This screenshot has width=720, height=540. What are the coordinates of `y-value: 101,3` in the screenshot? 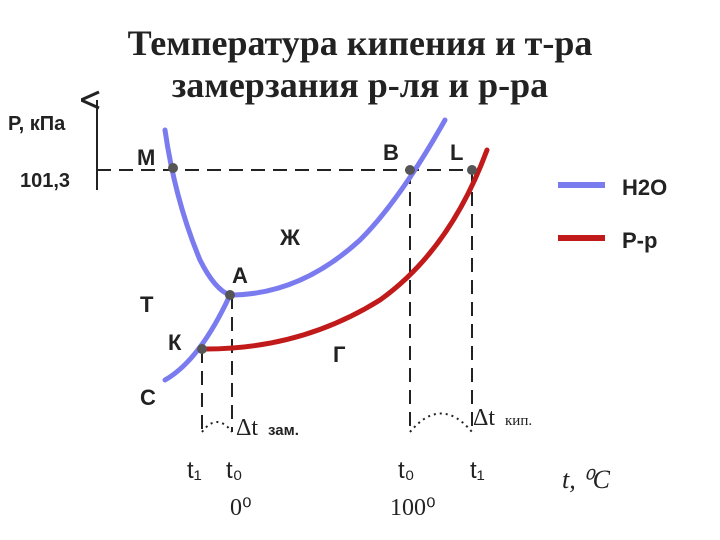 It's located at (45, 181).